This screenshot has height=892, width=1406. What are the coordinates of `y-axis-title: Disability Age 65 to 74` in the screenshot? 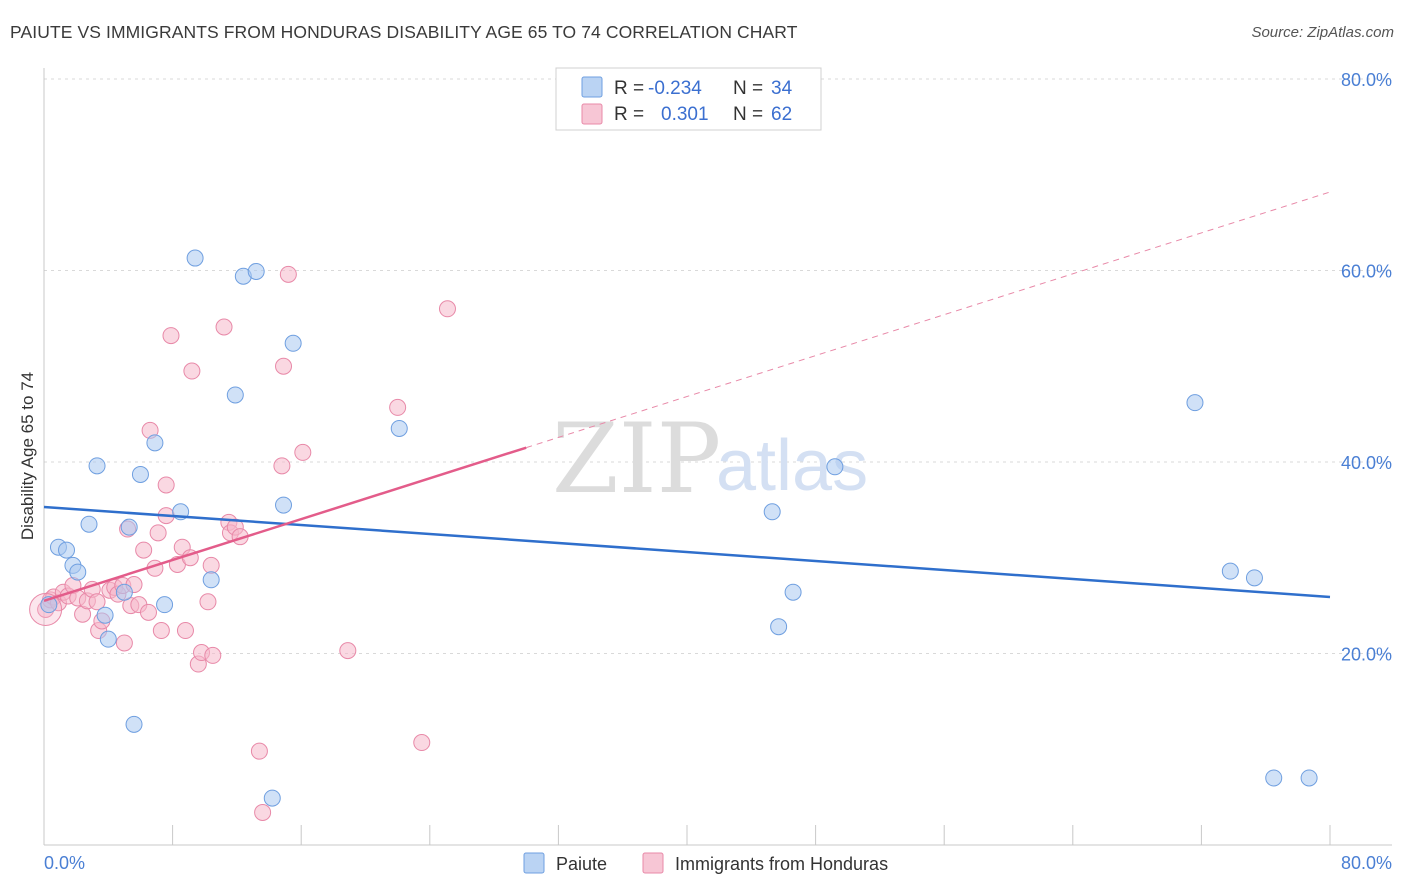 It's located at (27, 456).